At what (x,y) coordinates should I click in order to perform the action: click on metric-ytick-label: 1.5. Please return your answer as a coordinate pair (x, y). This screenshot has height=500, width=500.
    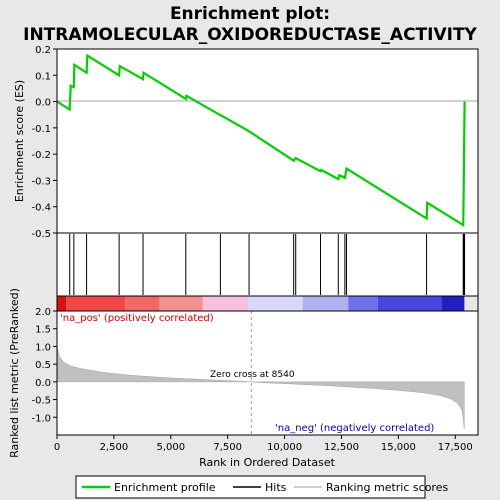
    Looking at the image, I should click on (43, 330).